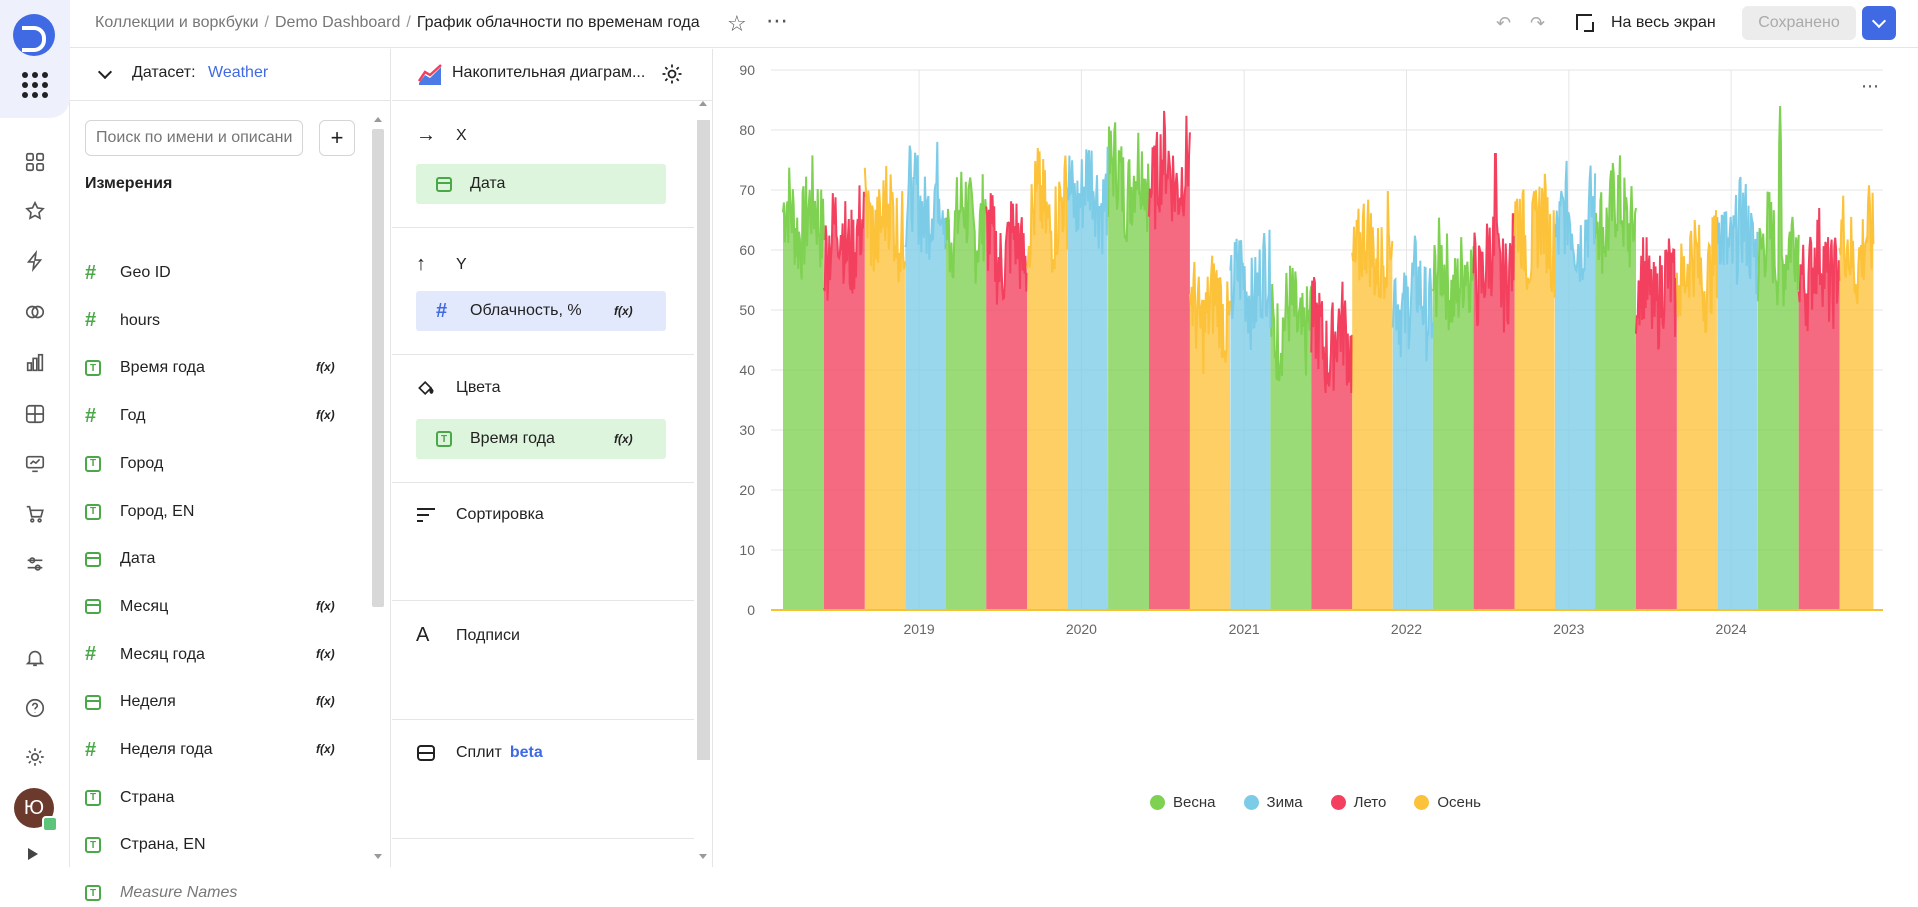 This screenshot has width=1918, height=907. What do you see at coordinates (478, 387) in the screenshot?
I see `section-colors-title: Цвета` at bounding box center [478, 387].